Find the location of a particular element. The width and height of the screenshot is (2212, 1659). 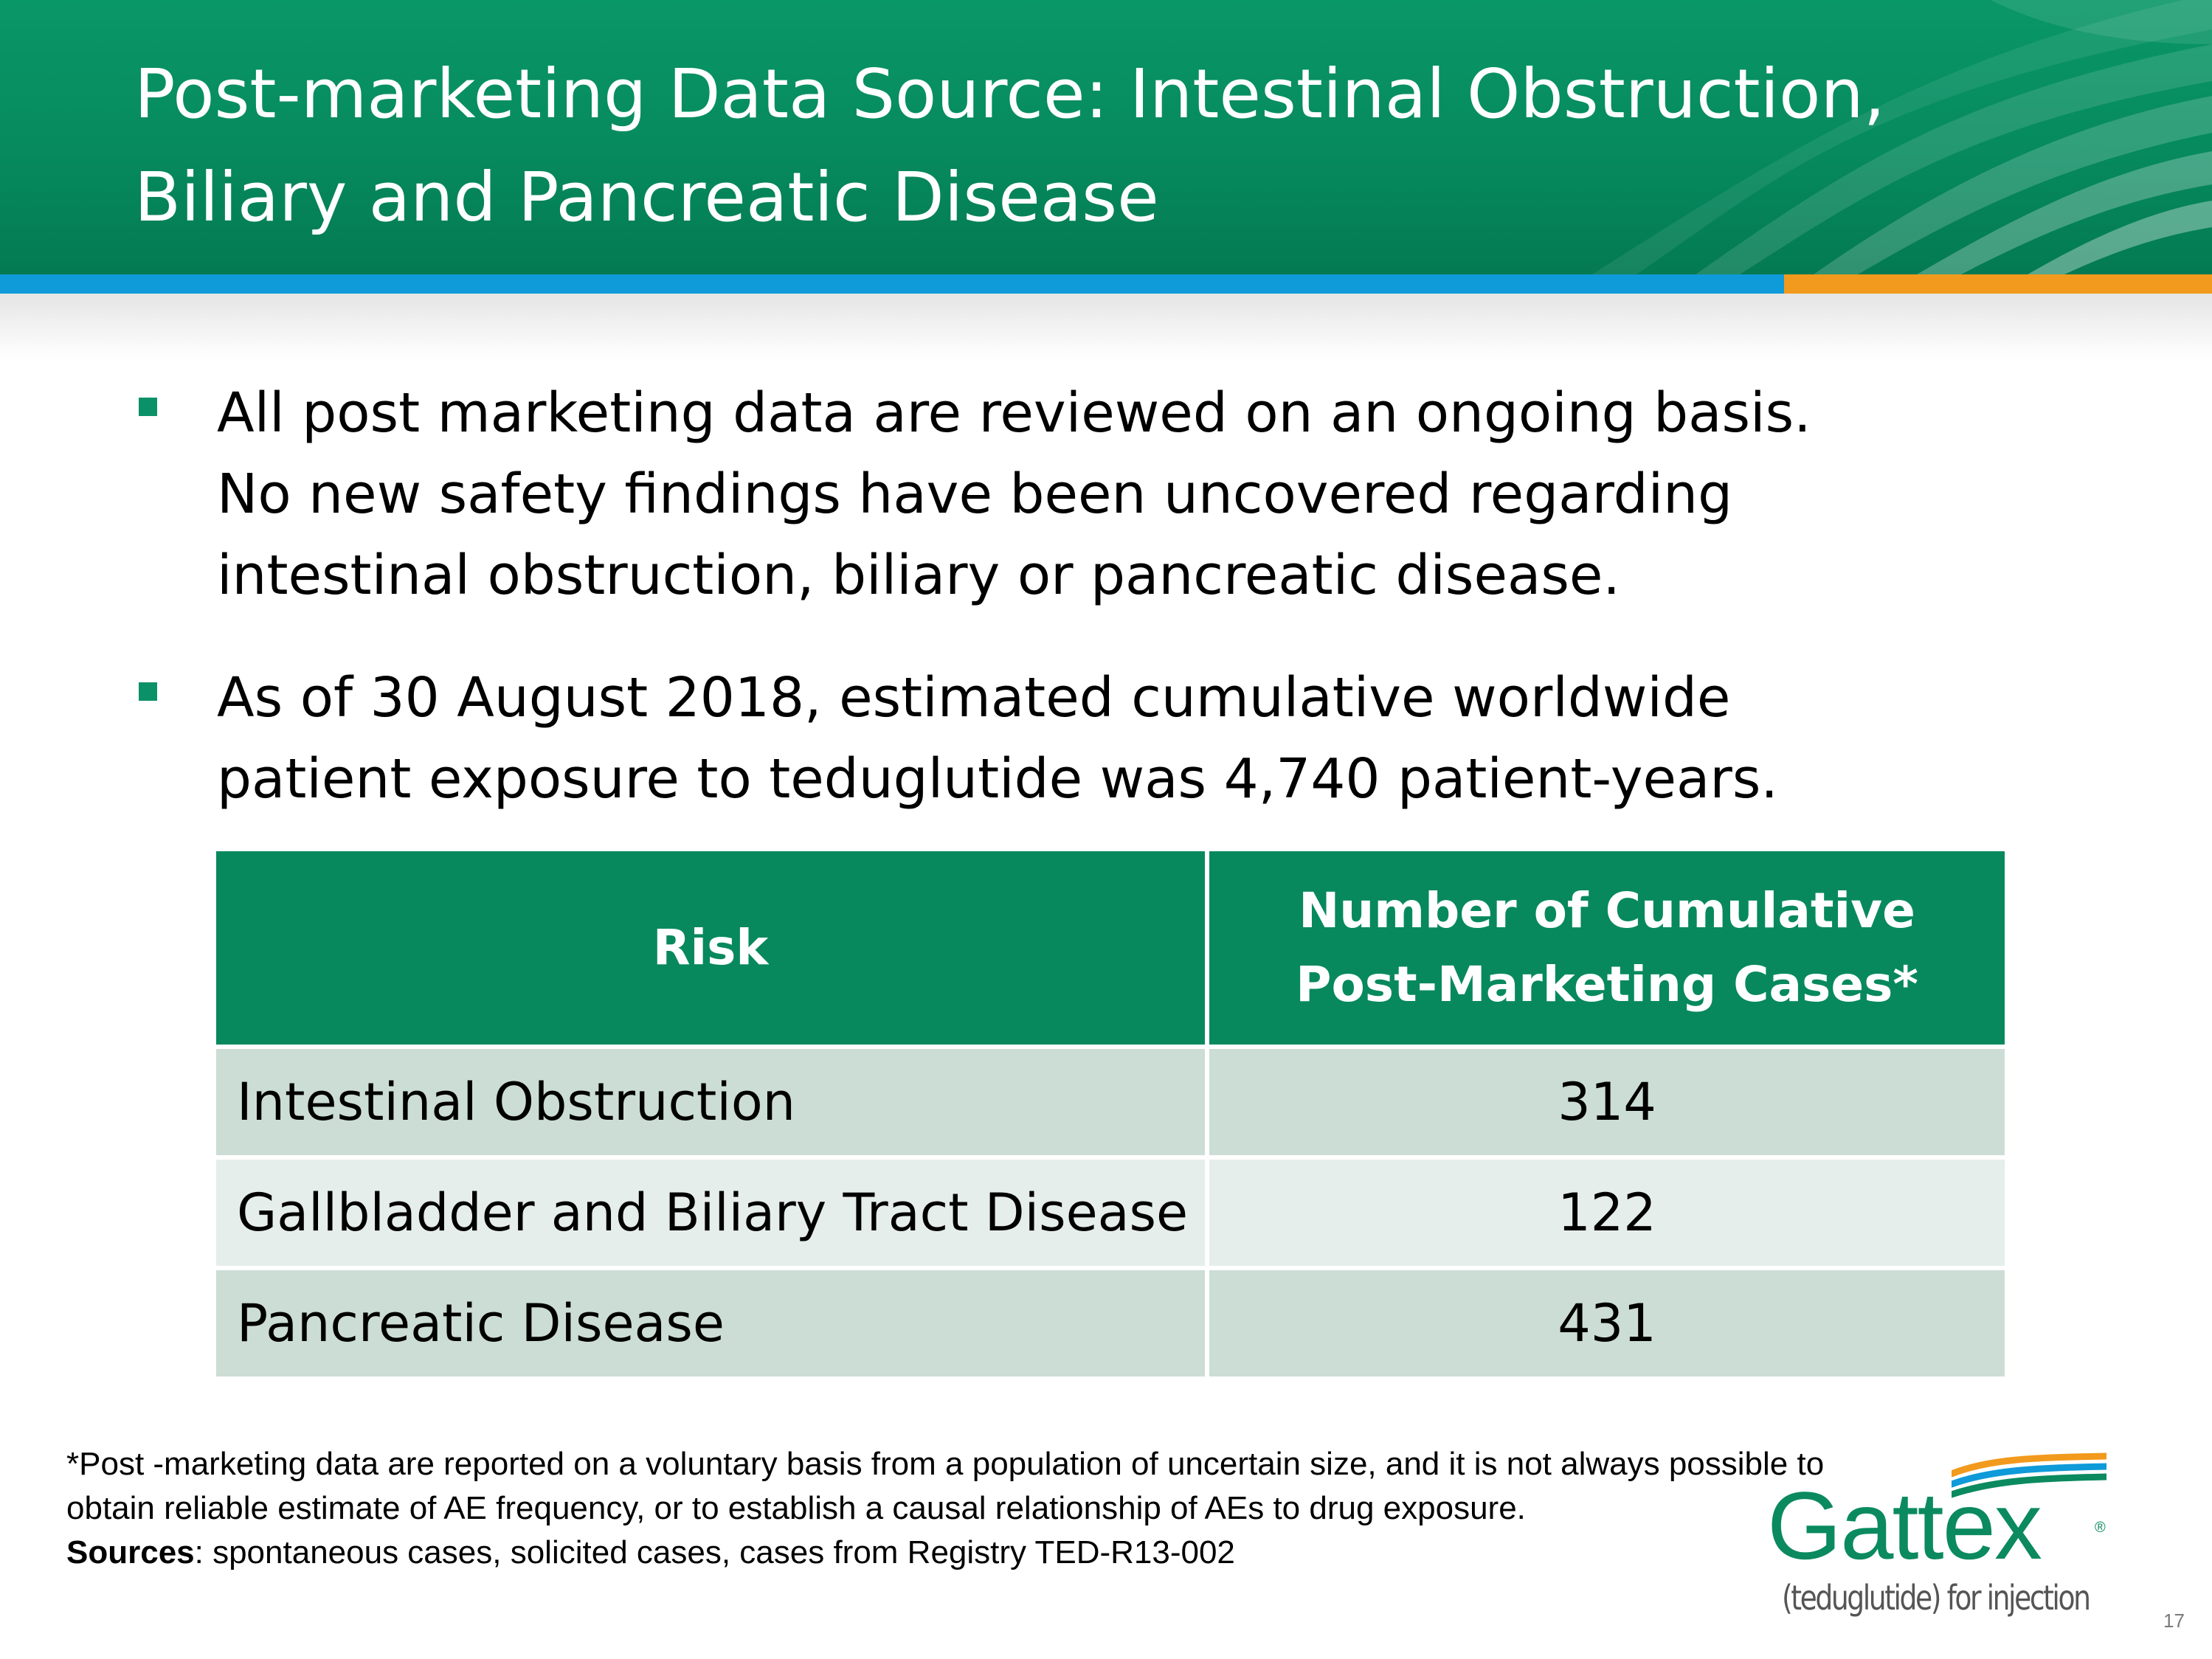

registered-mark: ® is located at coordinates (2101, 1528).